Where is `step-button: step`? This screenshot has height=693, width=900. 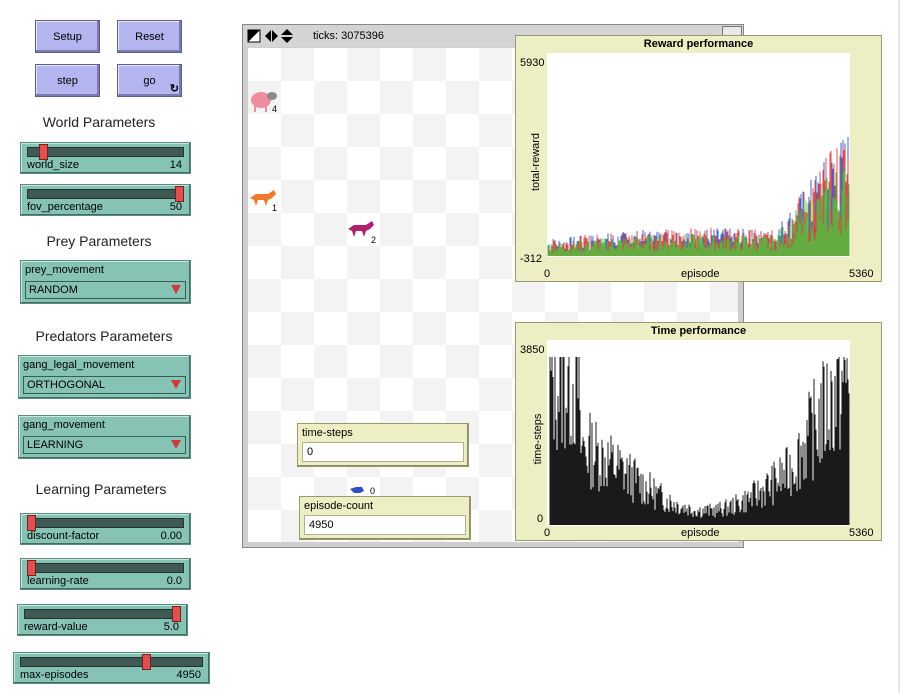
step-button: step is located at coordinates (67, 80).